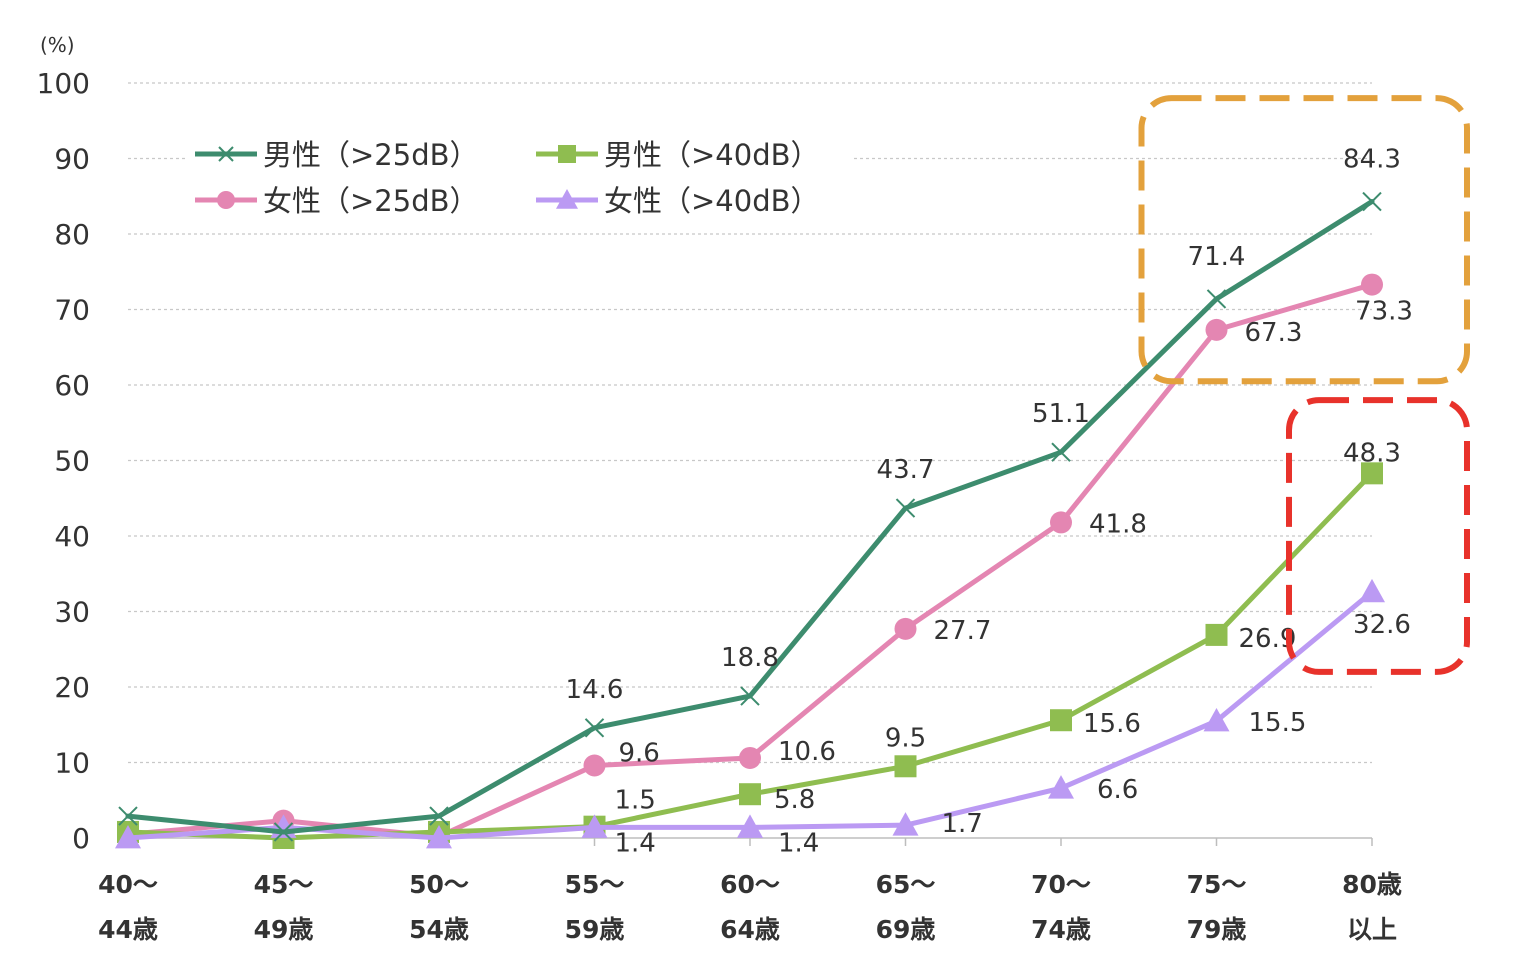 Image resolution: width=1526 pixels, height=962 pixels. I want to click on x-tick-label: 44歳, so click(128, 929).